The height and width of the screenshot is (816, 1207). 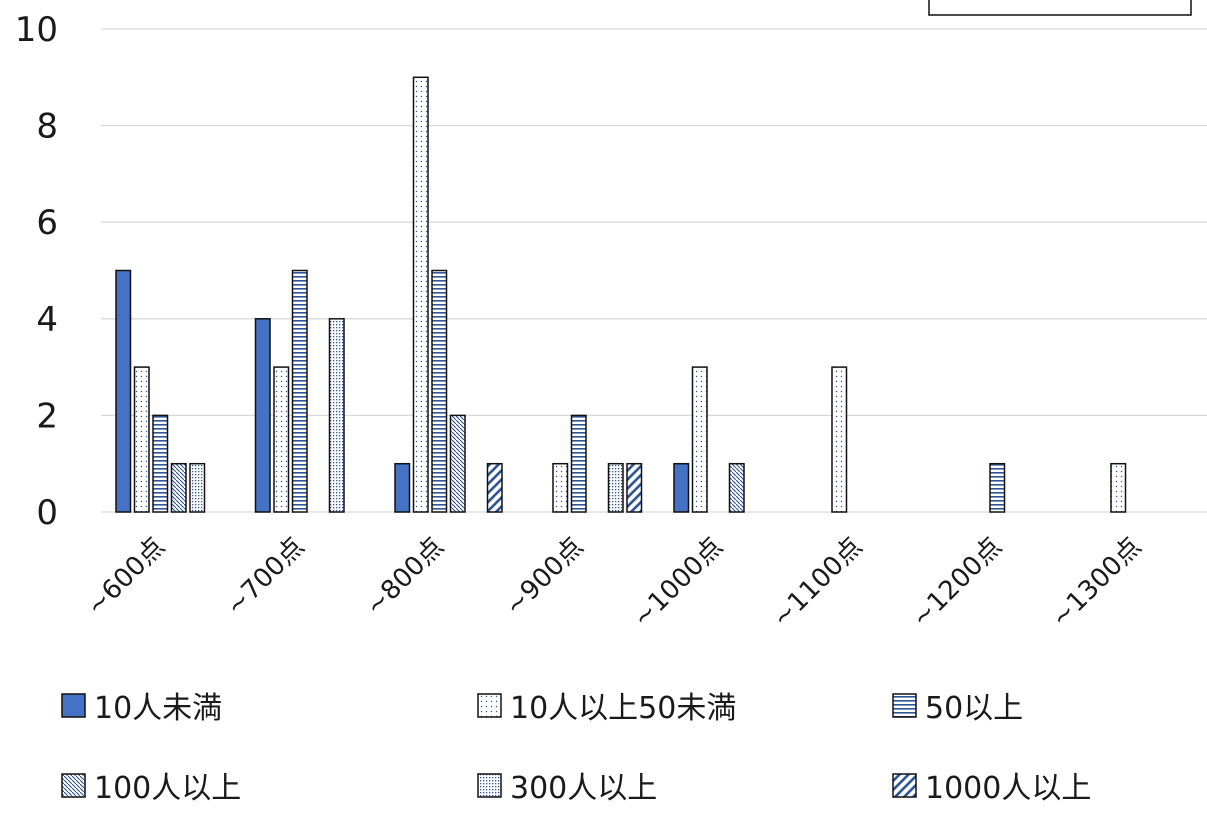 What do you see at coordinates (576, 748) in the screenshot?
I see `legend: 10人未満 10人以上50未満 50以上 100人以上 300人以上 1000人以上` at bounding box center [576, 748].